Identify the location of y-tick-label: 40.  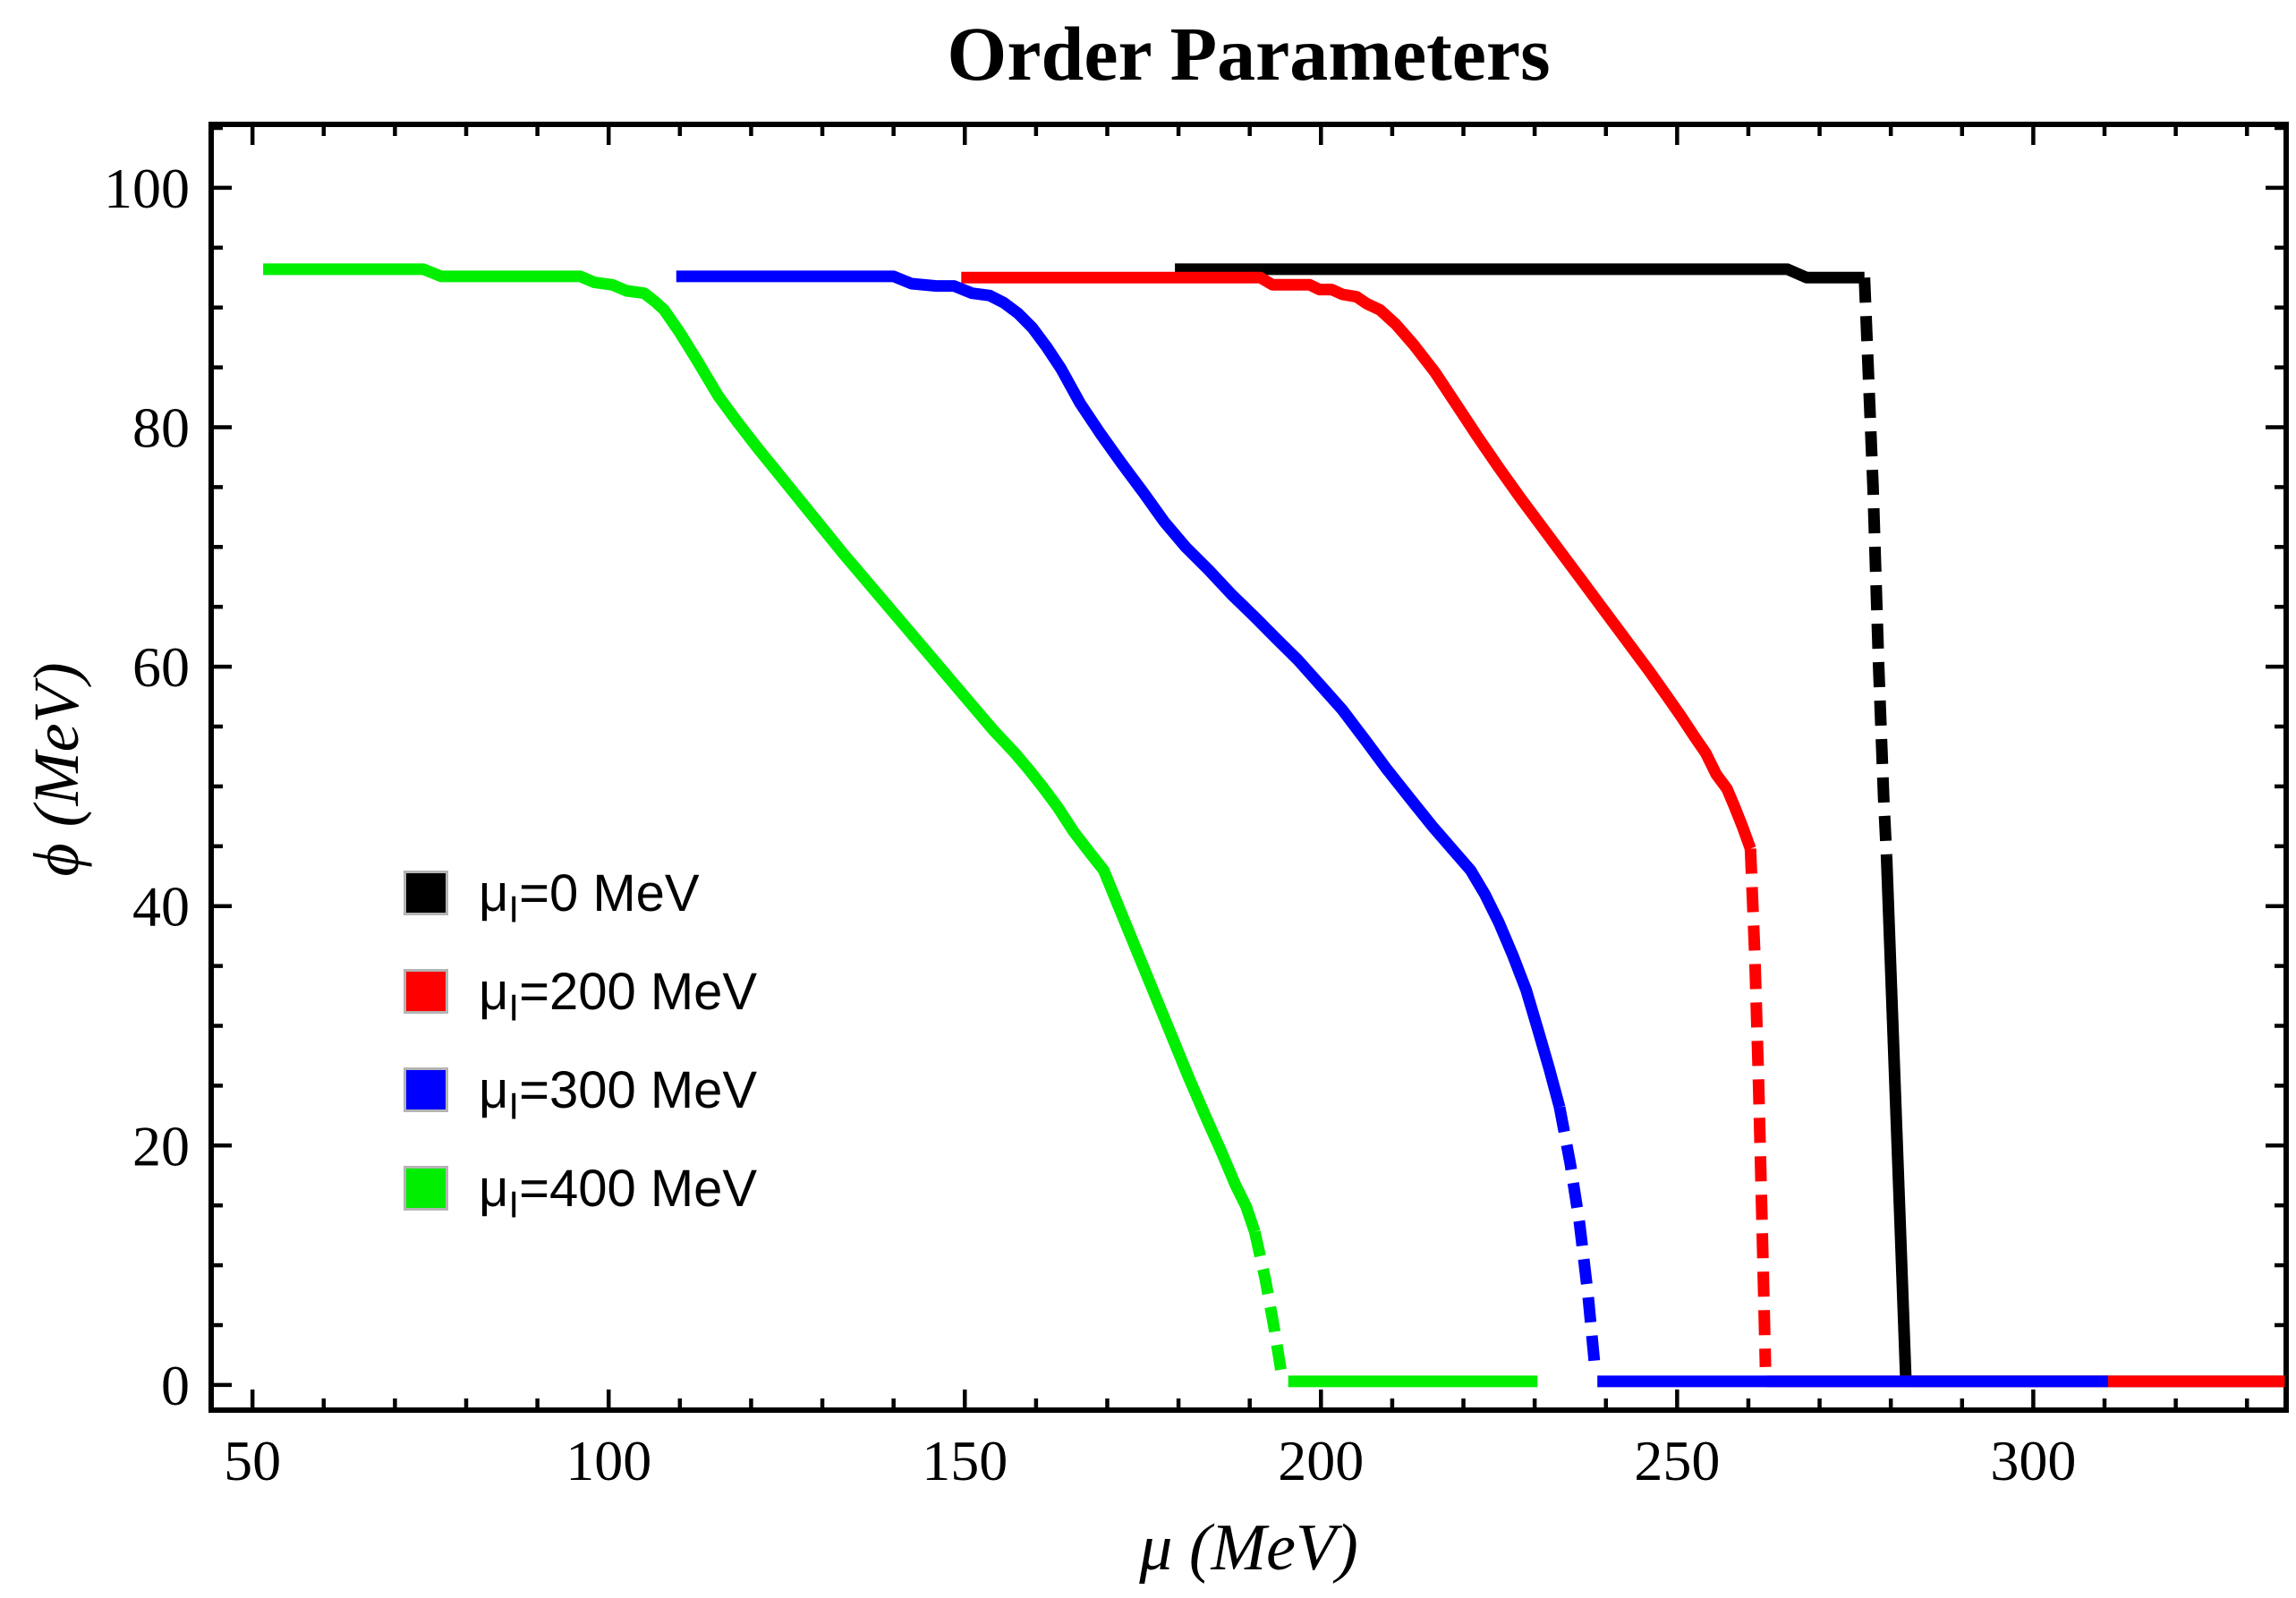
(161, 907).